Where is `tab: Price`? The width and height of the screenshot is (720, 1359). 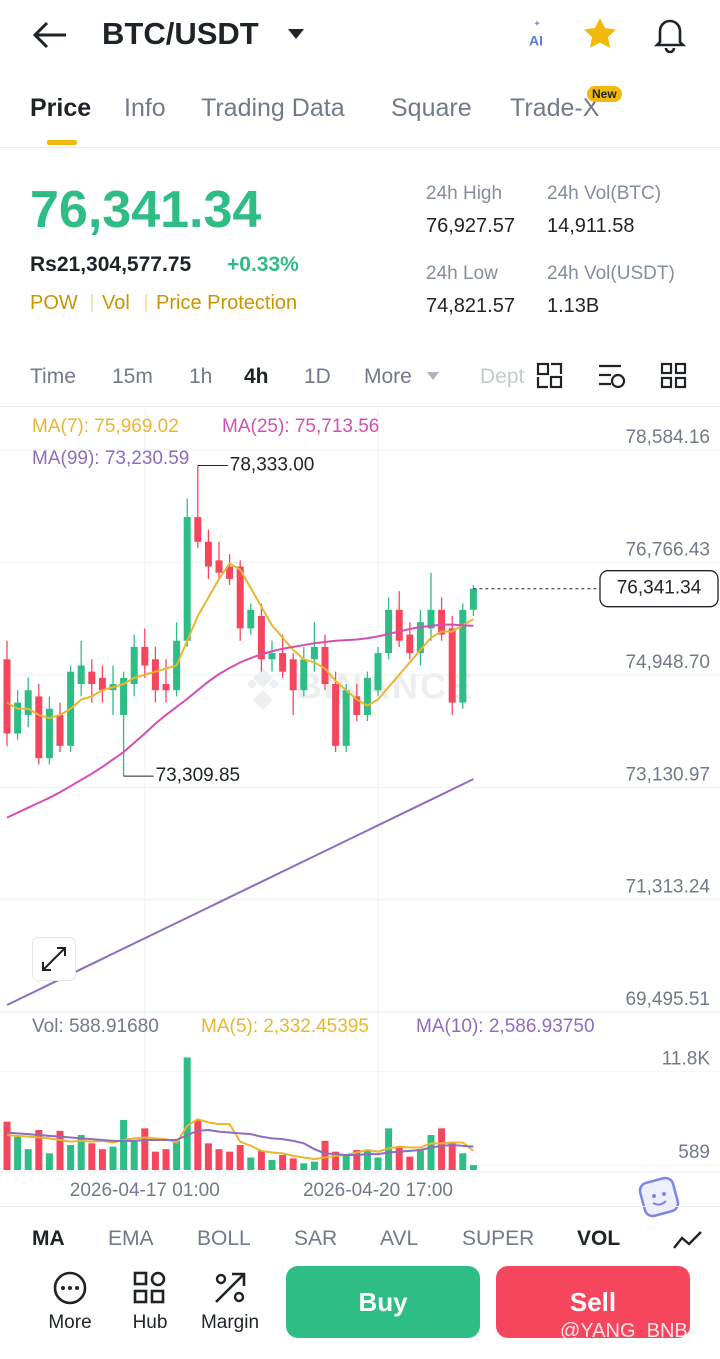
tab: Price is located at coordinates (61, 108).